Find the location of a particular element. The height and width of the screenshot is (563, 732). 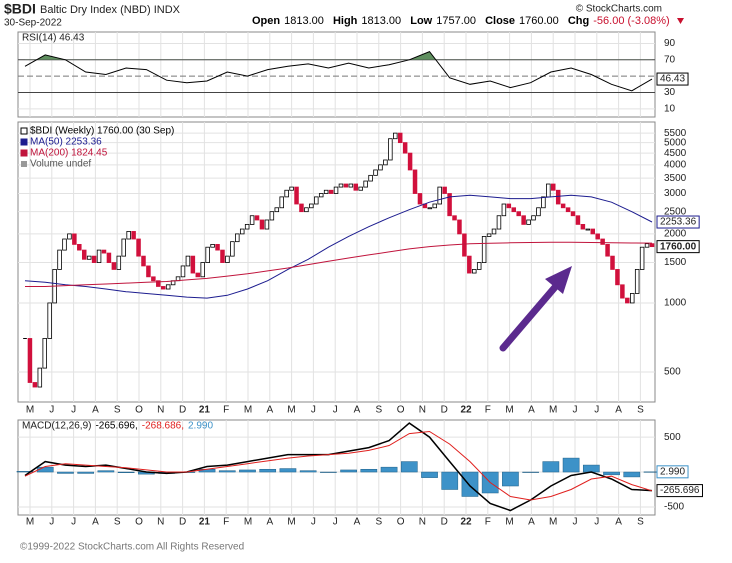

x-tick-label: F is located at coordinates (488, 410).